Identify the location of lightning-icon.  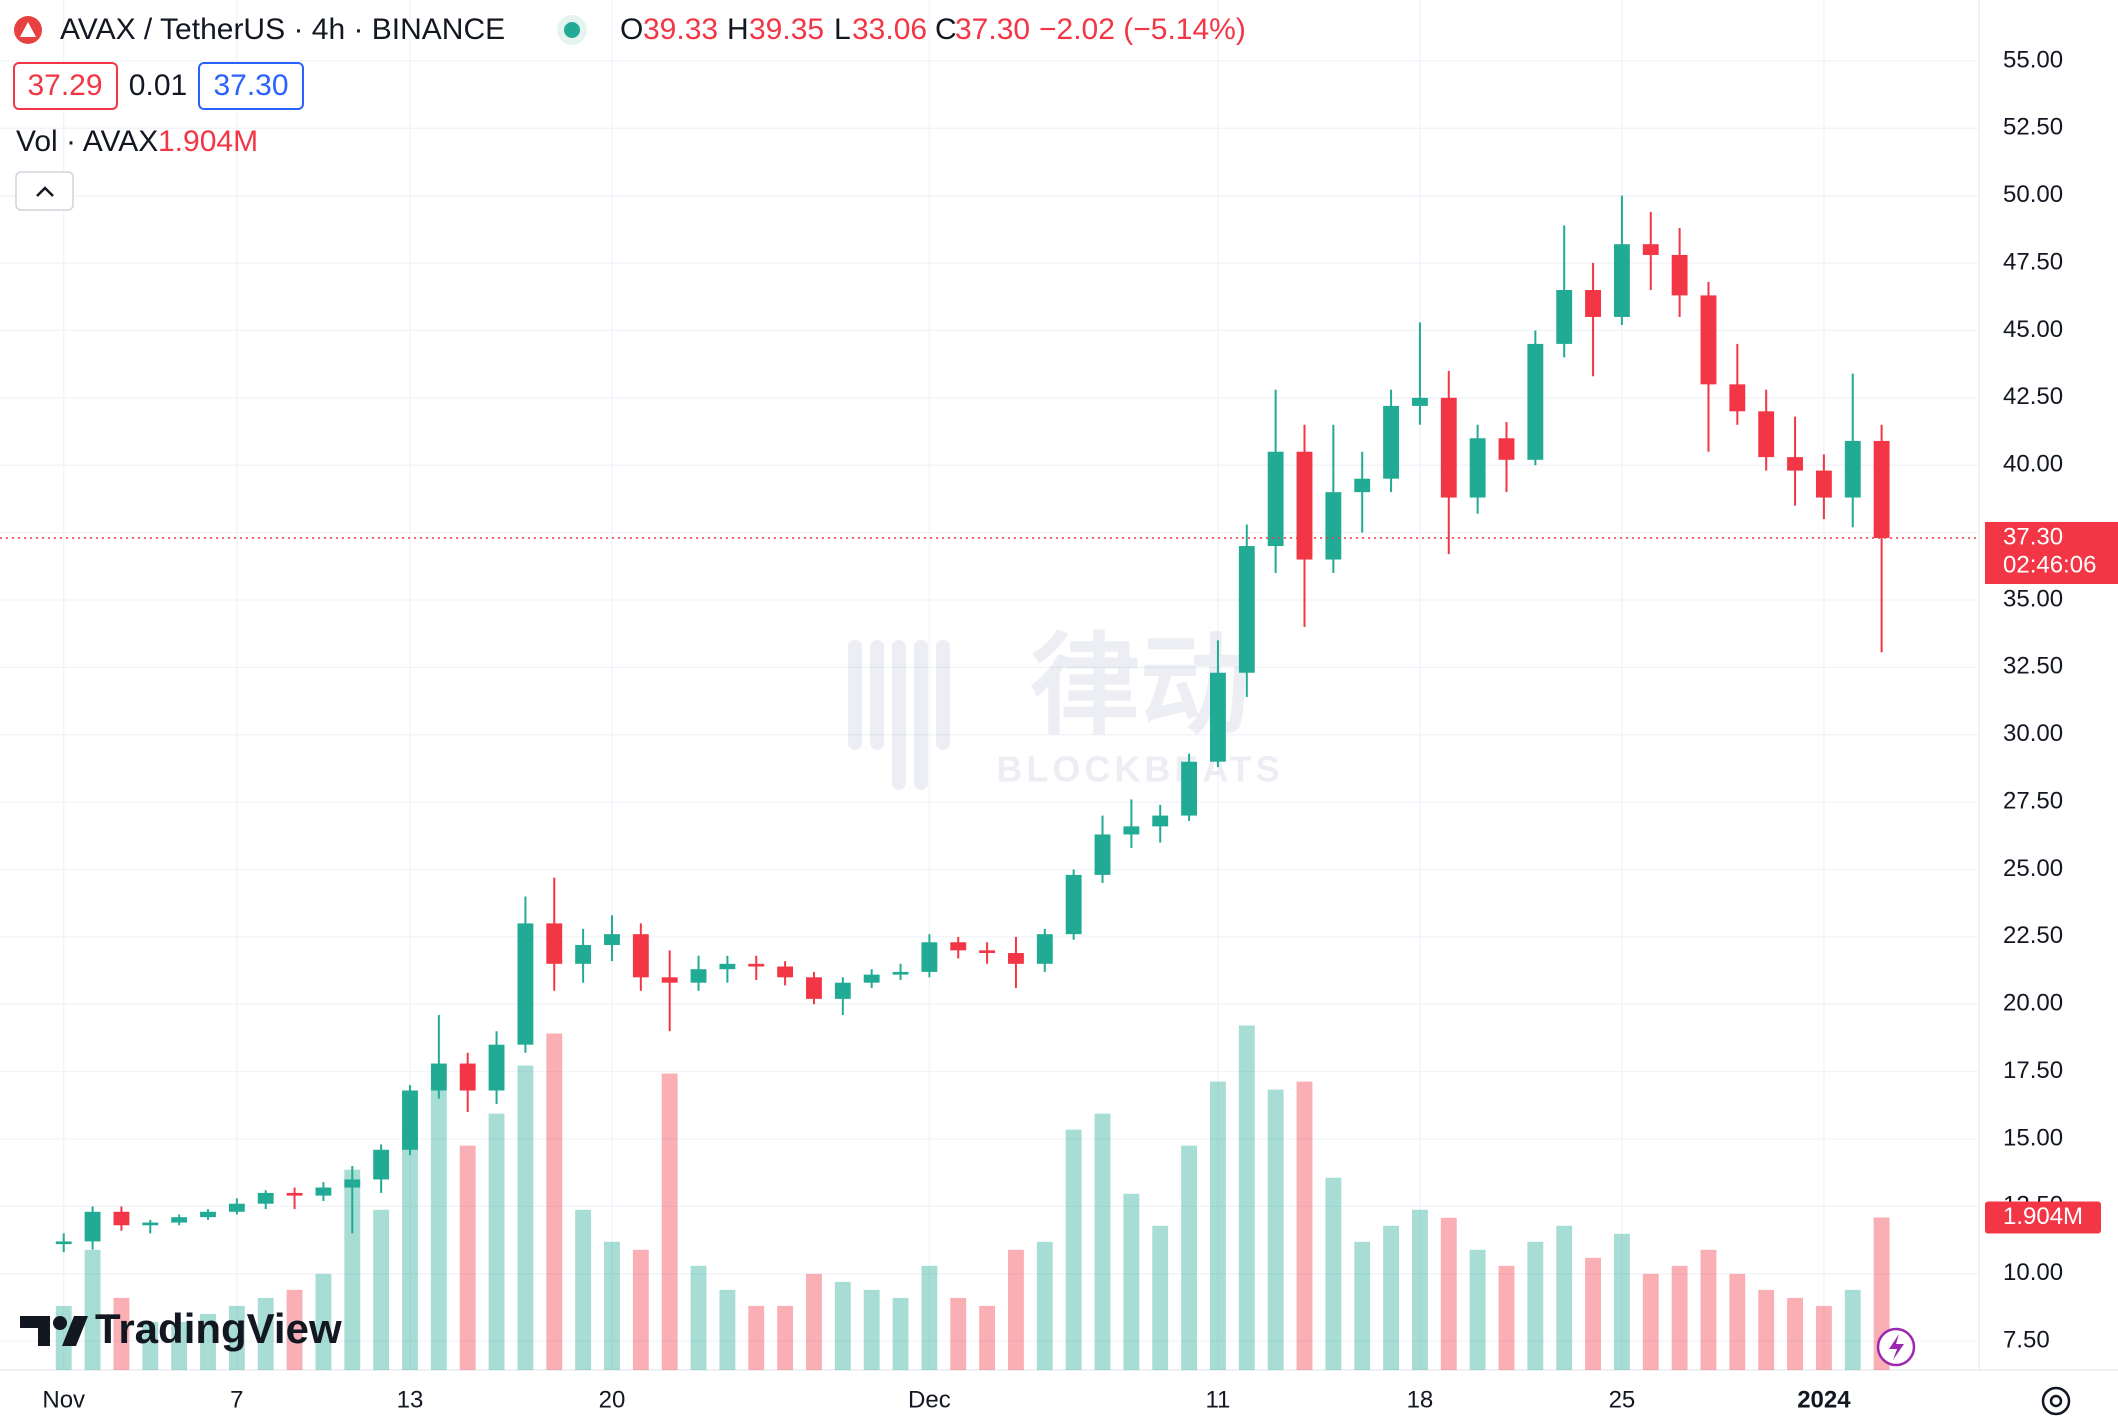
(1896, 1347).